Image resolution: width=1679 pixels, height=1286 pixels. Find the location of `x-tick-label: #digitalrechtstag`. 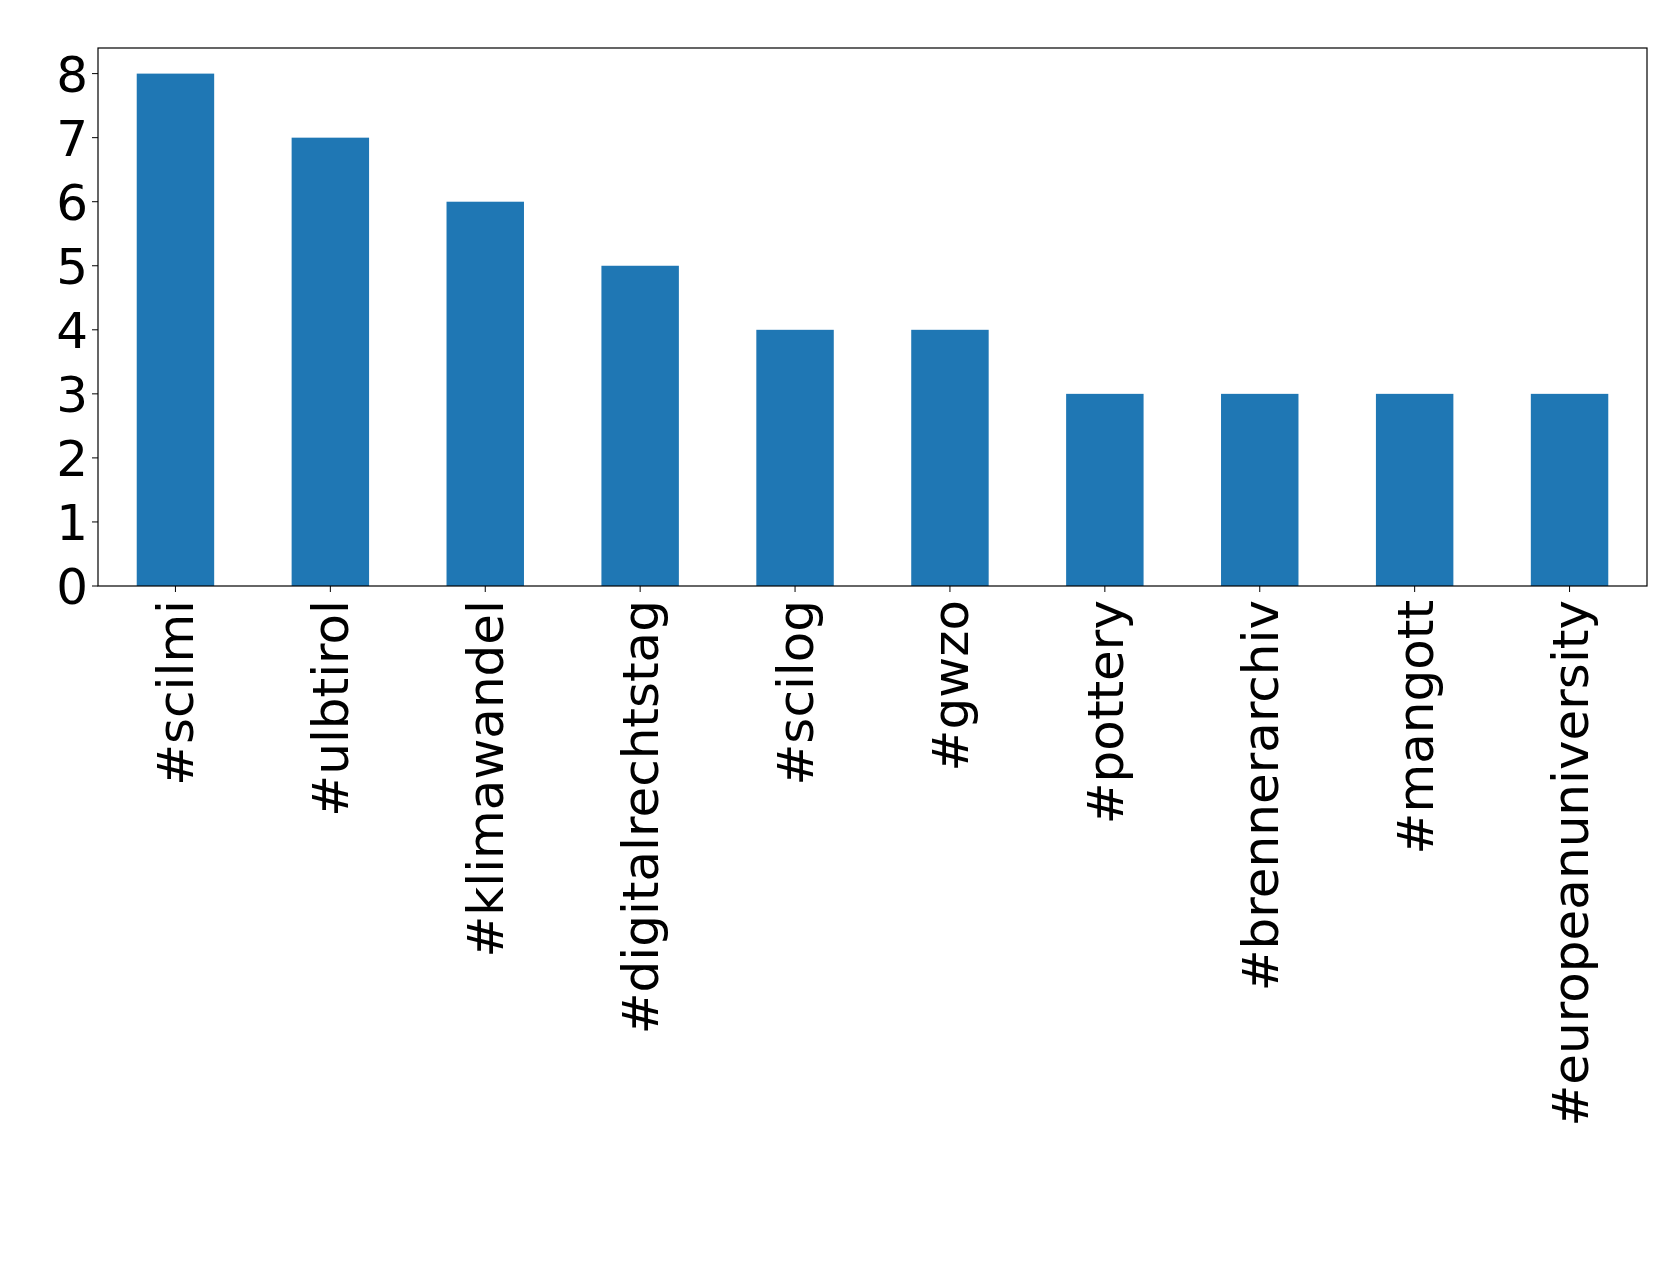

x-tick-label: #digitalrechtstag is located at coordinates (641, 817).